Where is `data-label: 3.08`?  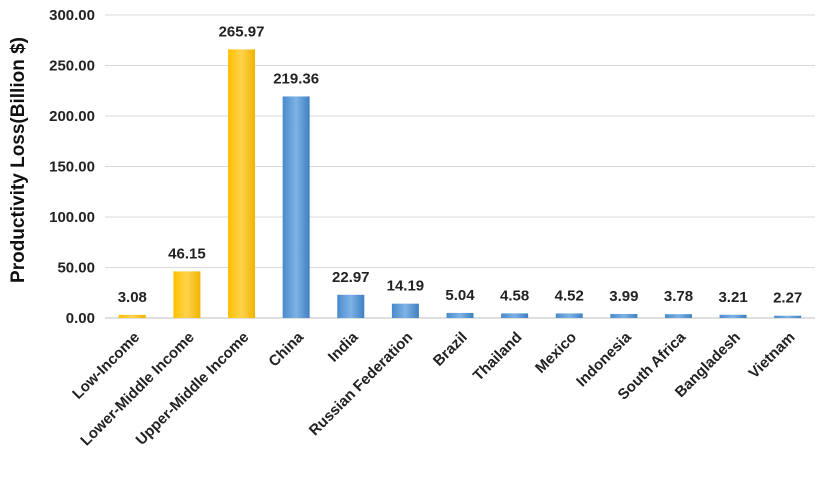 data-label: 3.08 is located at coordinates (132, 297).